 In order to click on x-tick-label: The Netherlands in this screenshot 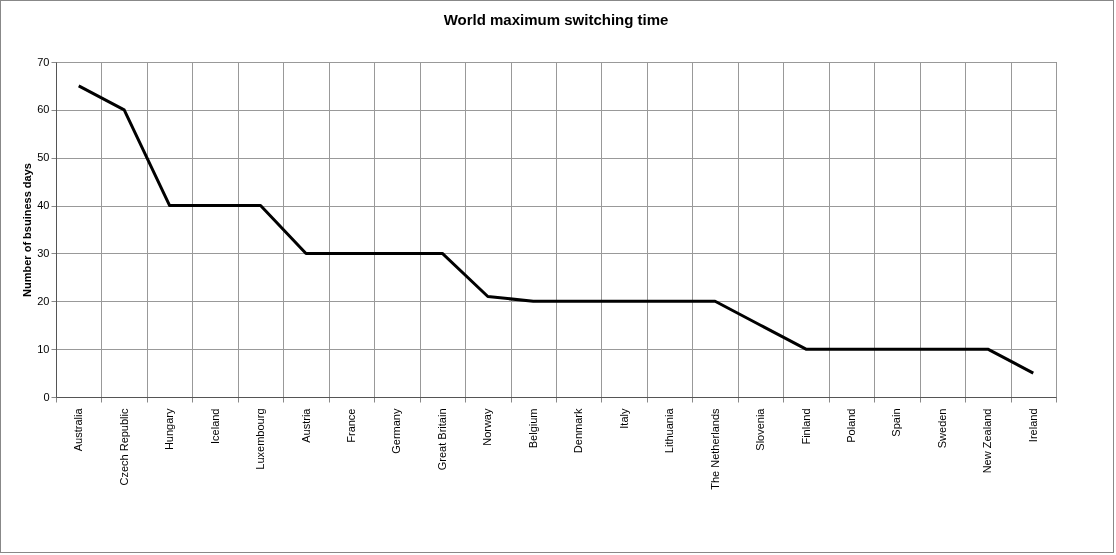, I will do `click(714, 449)`.